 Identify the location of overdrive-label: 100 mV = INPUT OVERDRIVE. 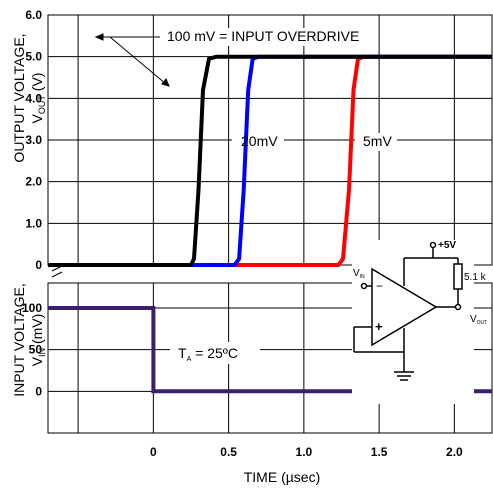
(263, 36).